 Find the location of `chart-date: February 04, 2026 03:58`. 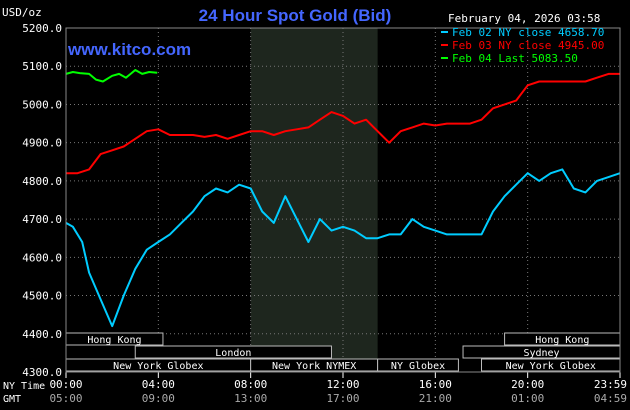

chart-date: February 04, 2026 03:58 is located at coordinates (524, 18).